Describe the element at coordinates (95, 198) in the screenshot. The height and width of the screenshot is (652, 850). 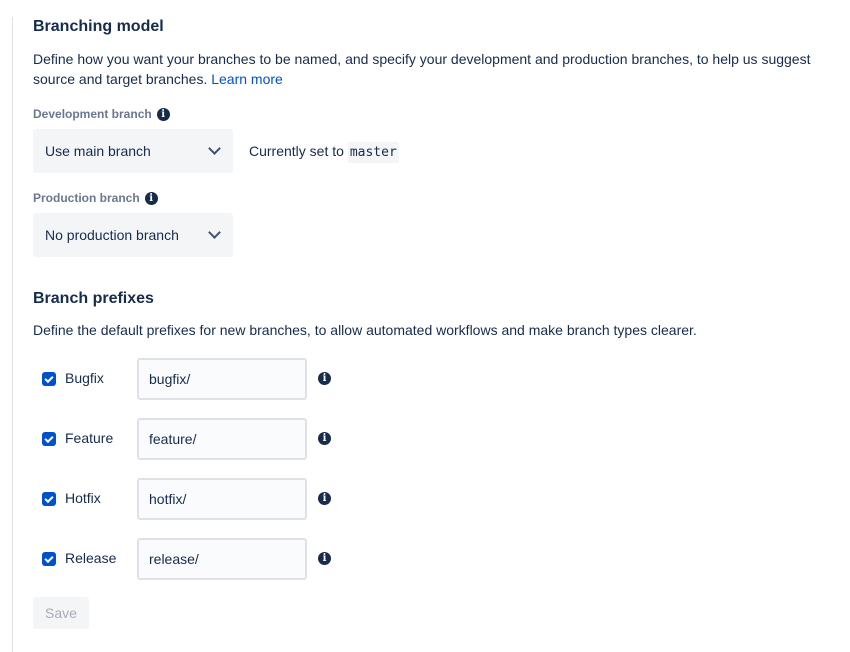
I see `production-branch-label: Production branch i` at that location.